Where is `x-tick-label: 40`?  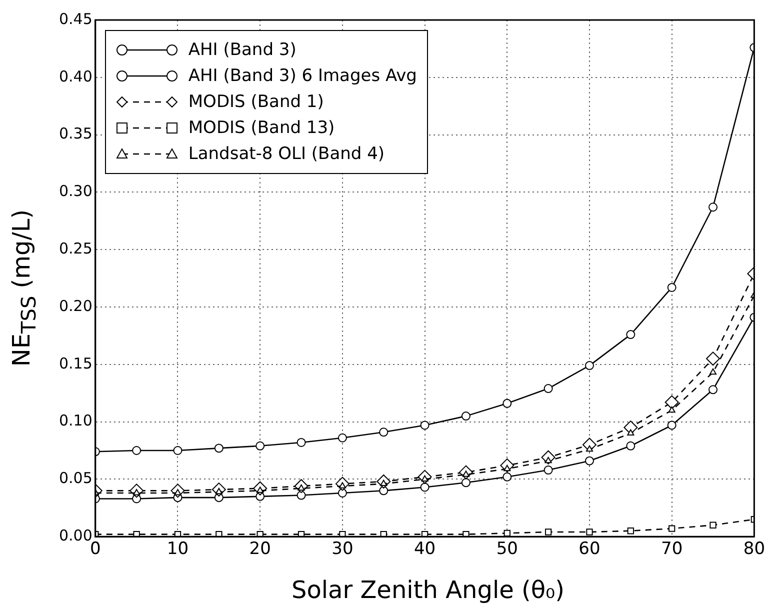 x-tick-label: 40 is located at coordinates (425, 549).